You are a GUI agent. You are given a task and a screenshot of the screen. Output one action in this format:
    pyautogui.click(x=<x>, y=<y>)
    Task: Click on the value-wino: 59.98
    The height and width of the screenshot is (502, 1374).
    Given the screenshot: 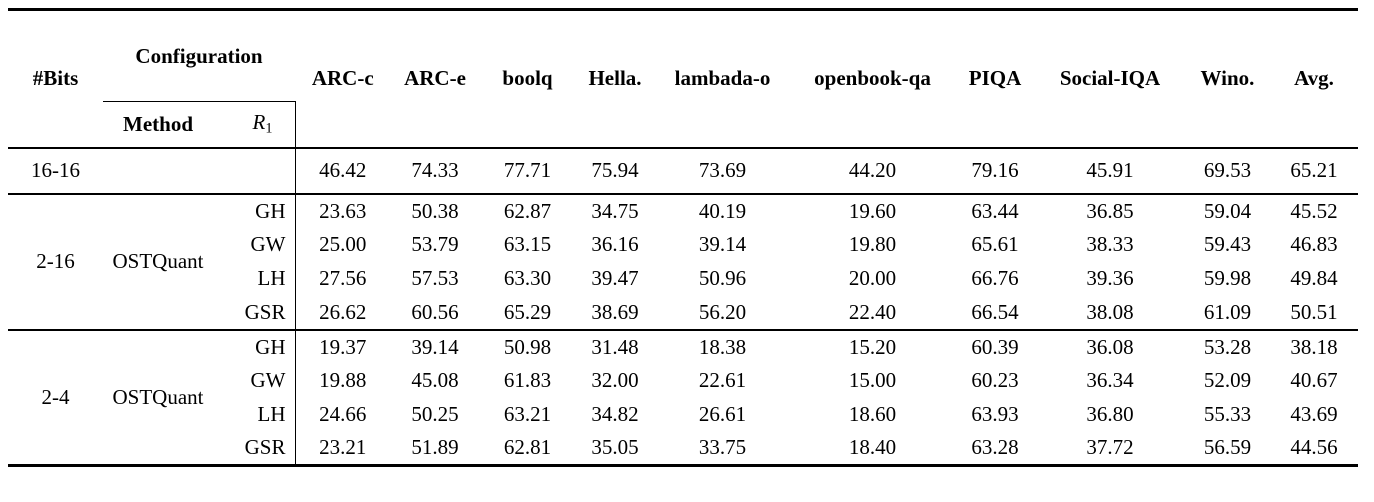 What is the action you would take?
    pyautogui.click(x=1227, y=278)
    